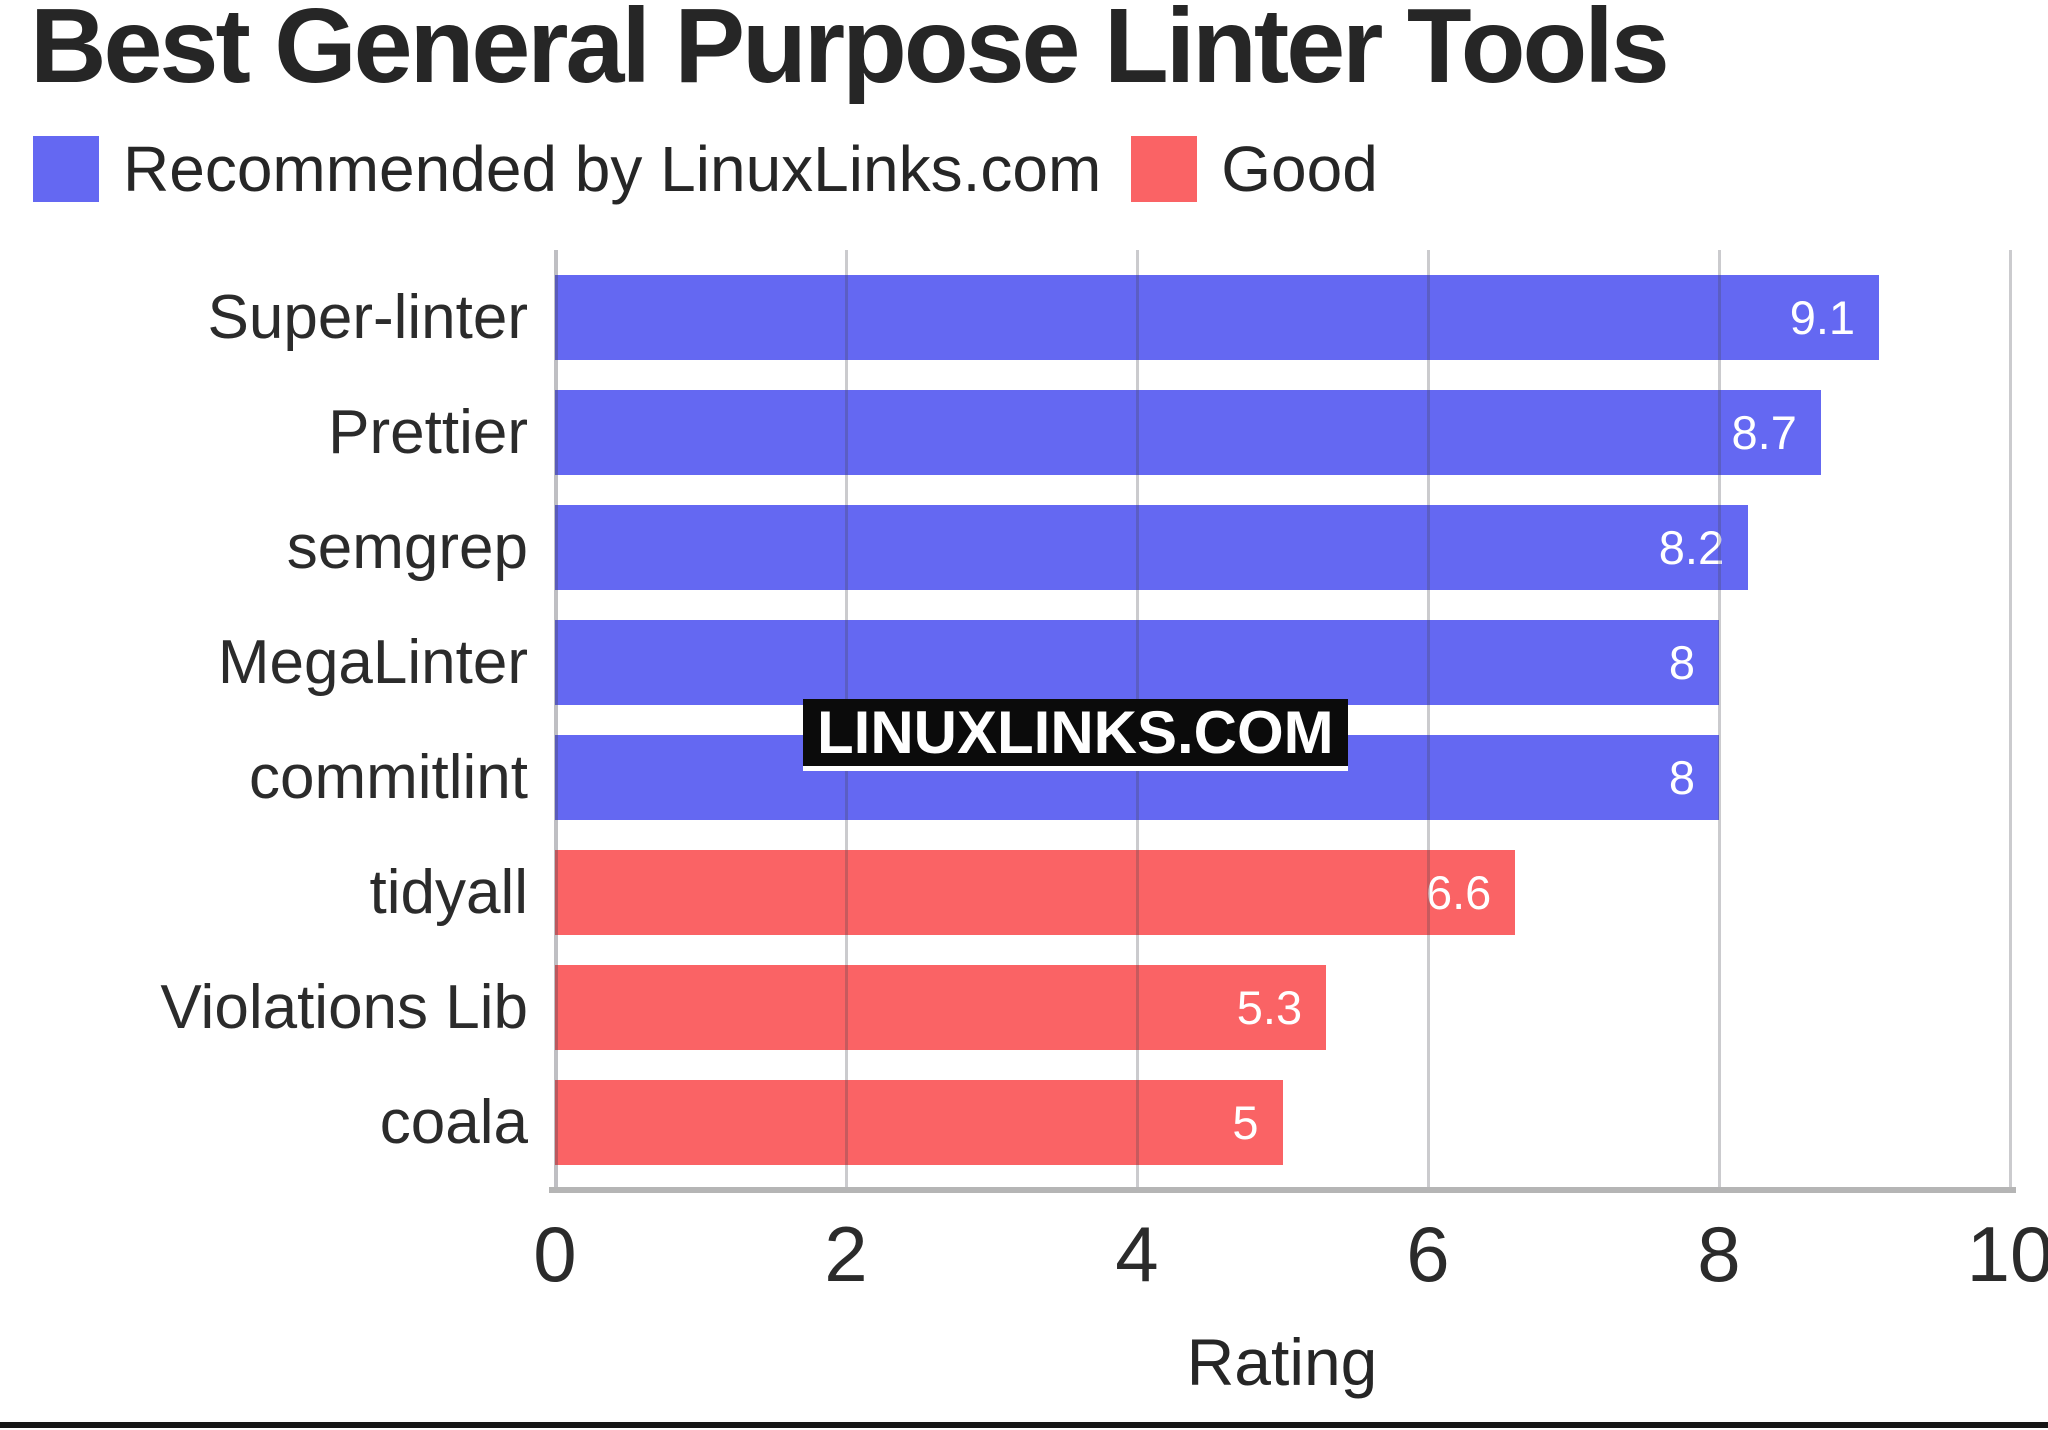  What do you see at coordinates (1299, 169) in the screenshot?
I see `legend-label-good: Good` at bounding box center [1299, 169].